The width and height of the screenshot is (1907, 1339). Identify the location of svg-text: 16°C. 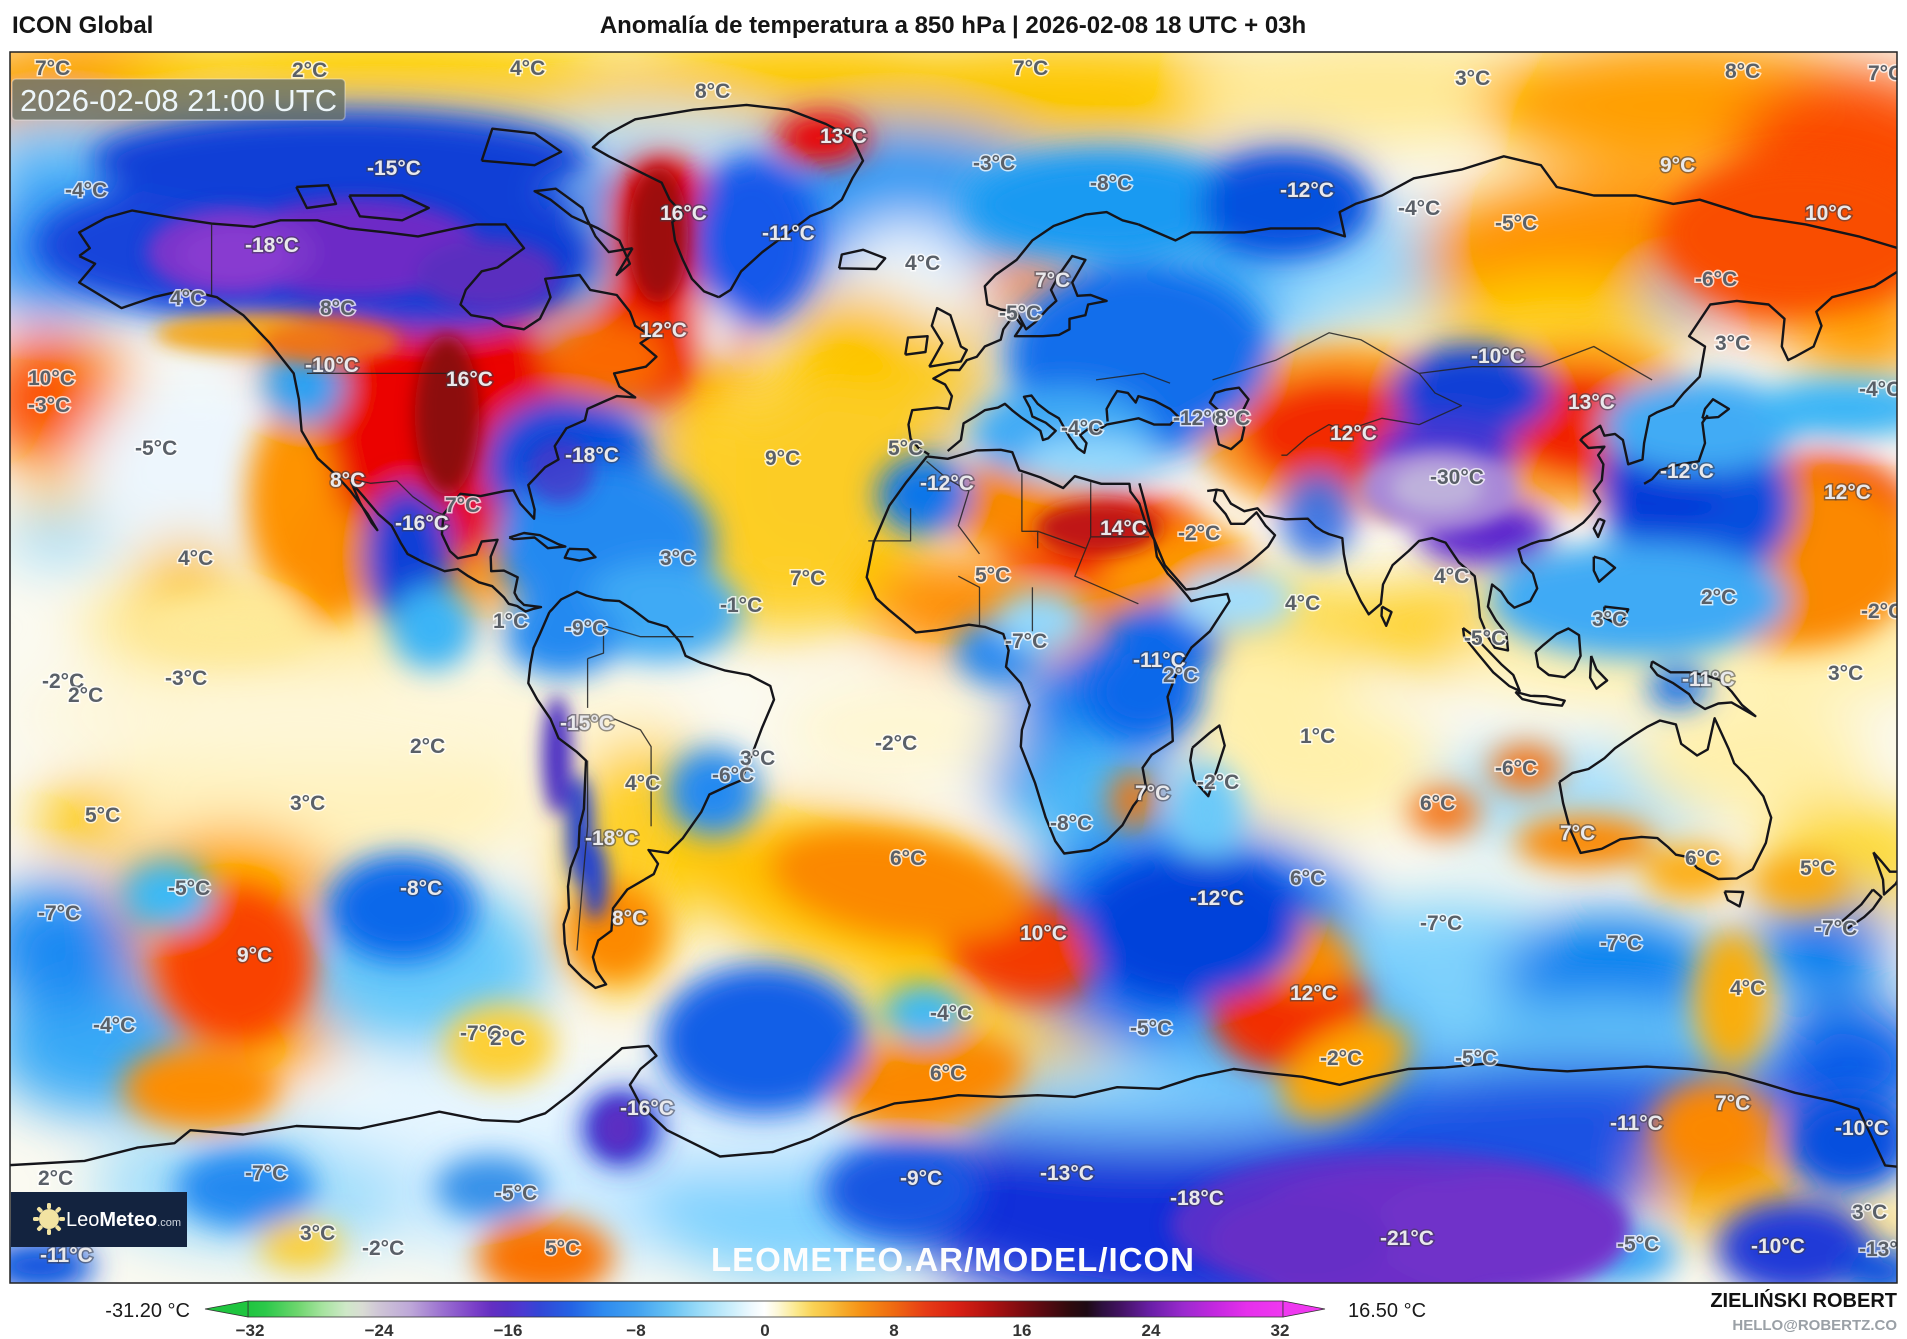
(683, 213).